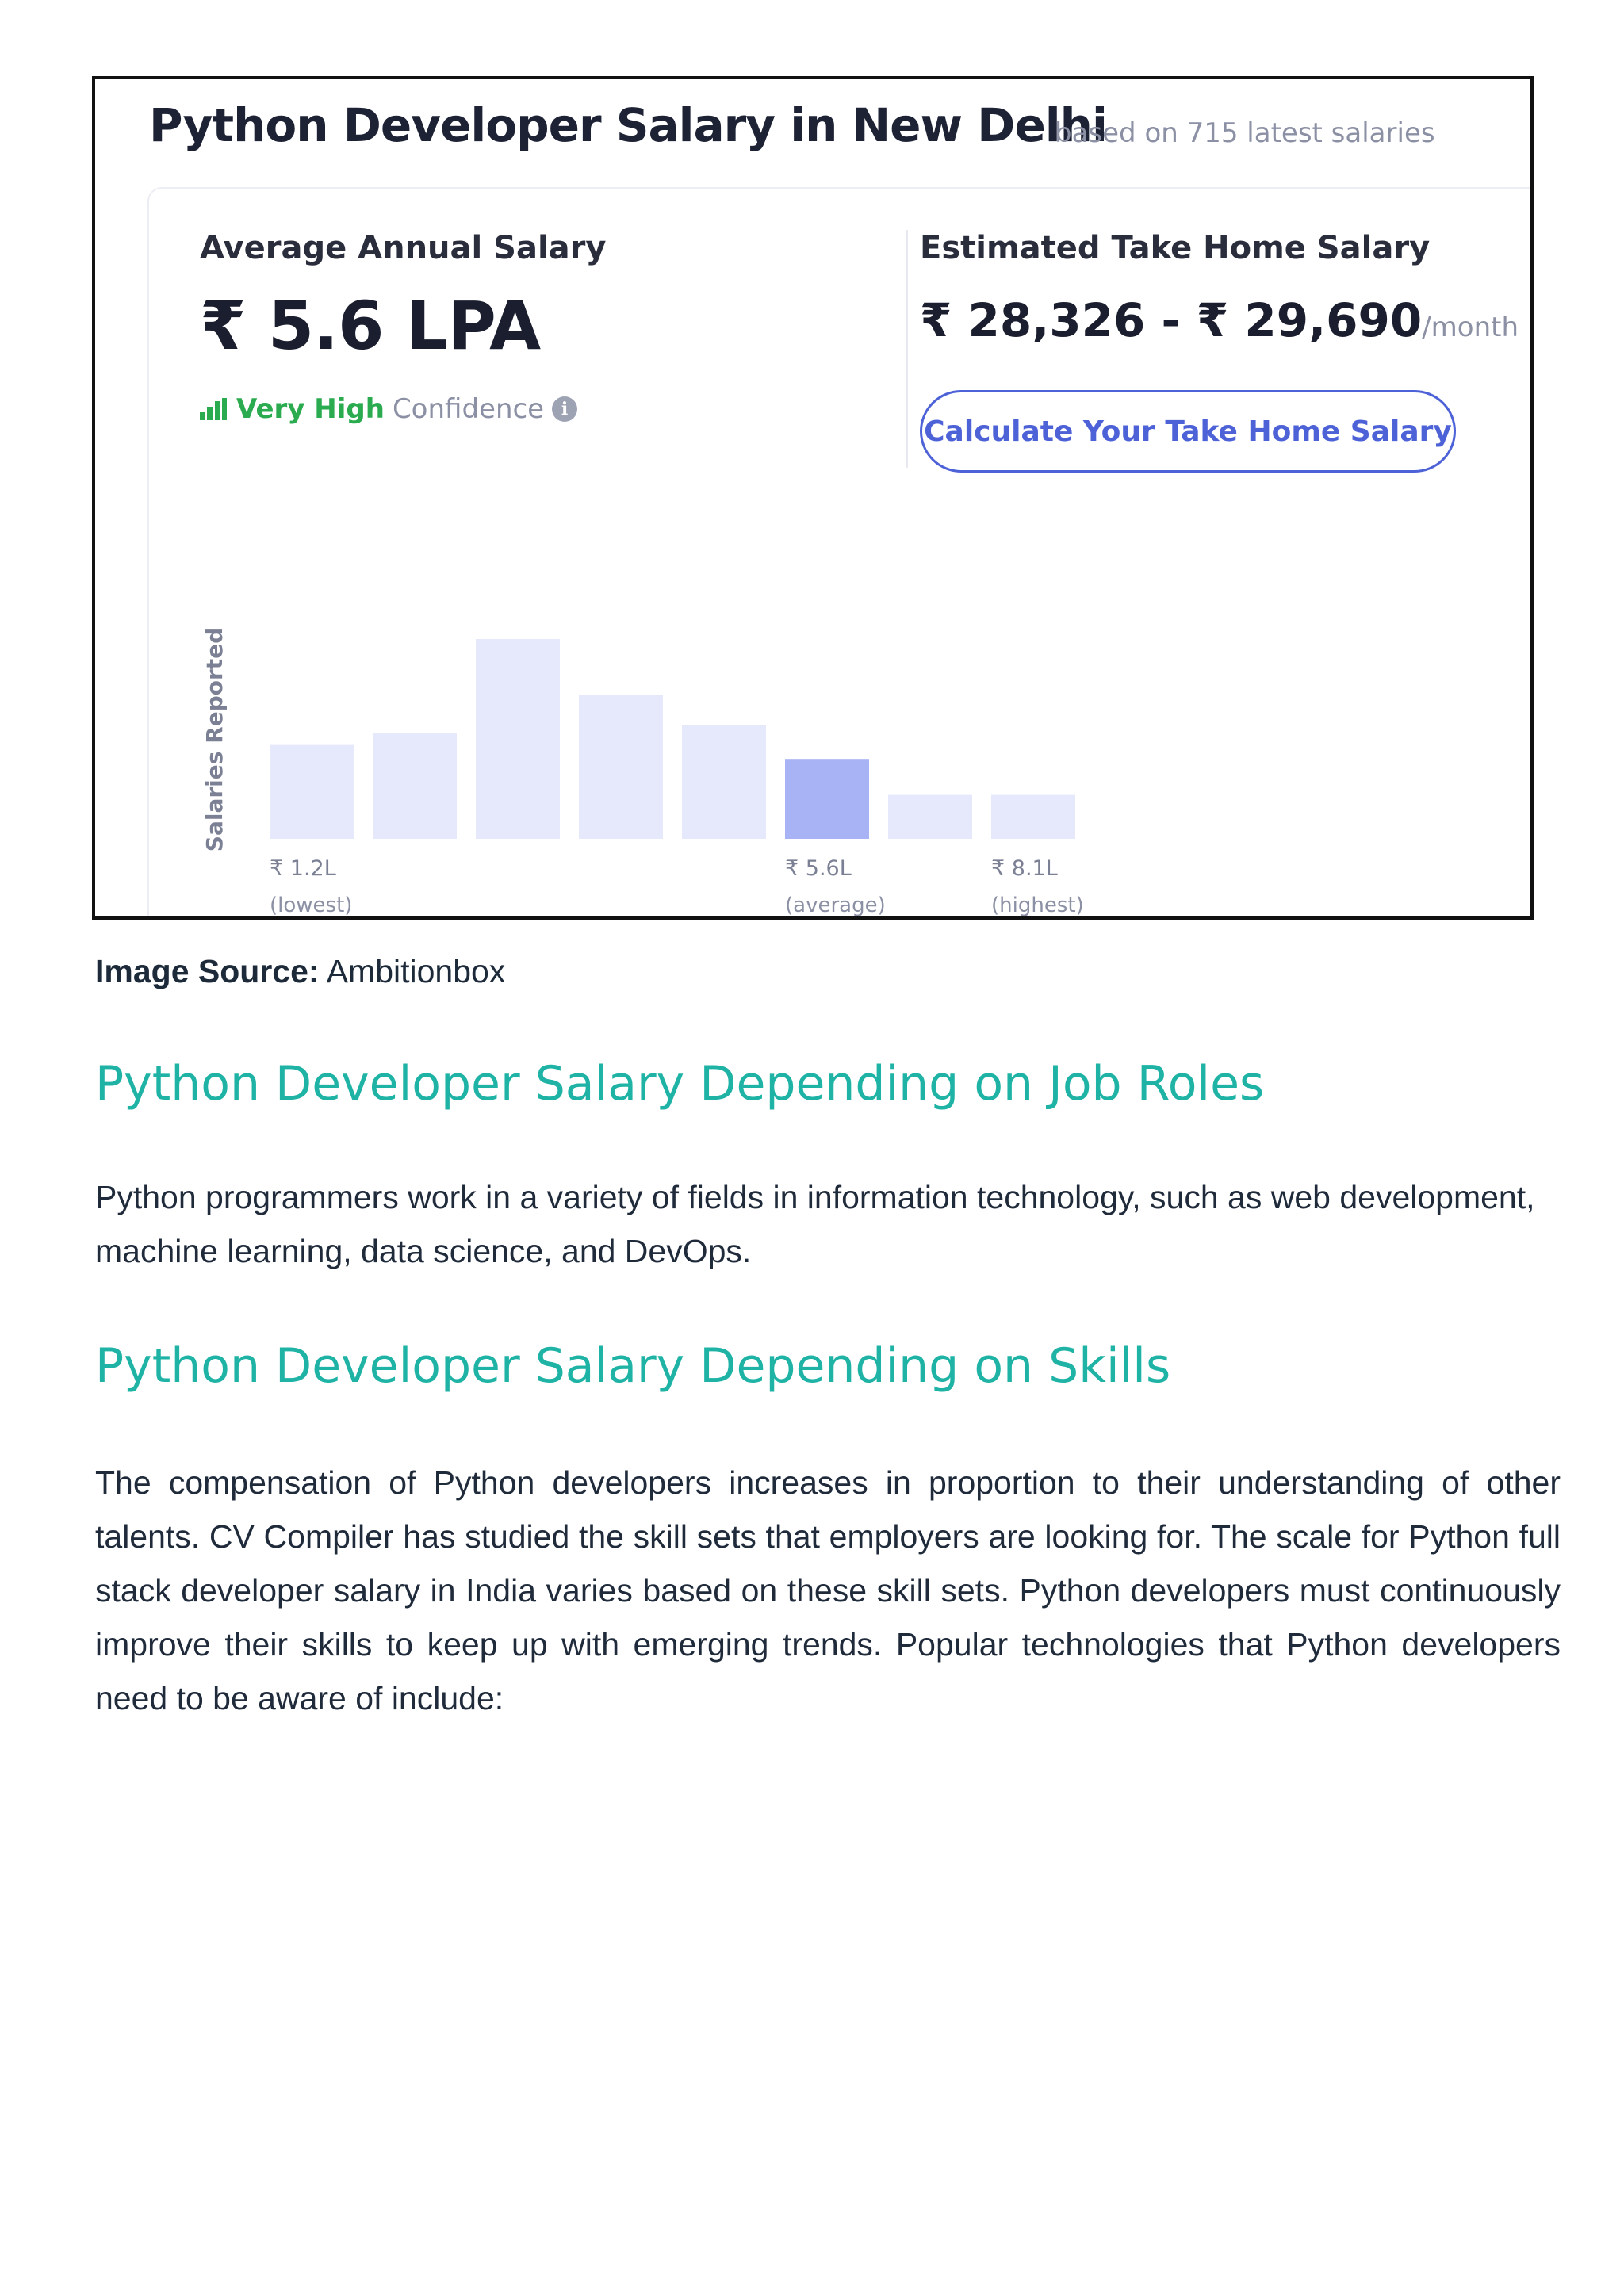 This screenshot has height=2296, width=1624. What do you see at coordinates (311, 906) in the screenshot?
I see `tick-note-label: (lowest)` at bounding box center [311, 906].